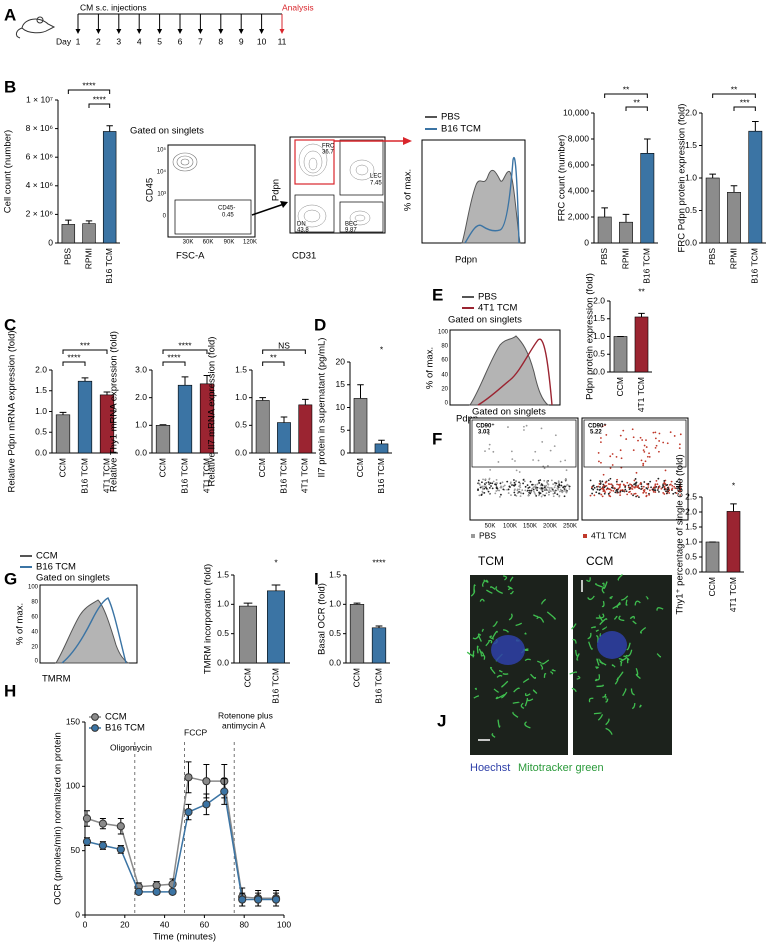 This screenshot has width=772, height=942. Describe the element at coordinates (444, 376) in the screenshot. I see `tick-label: 40` at that location.